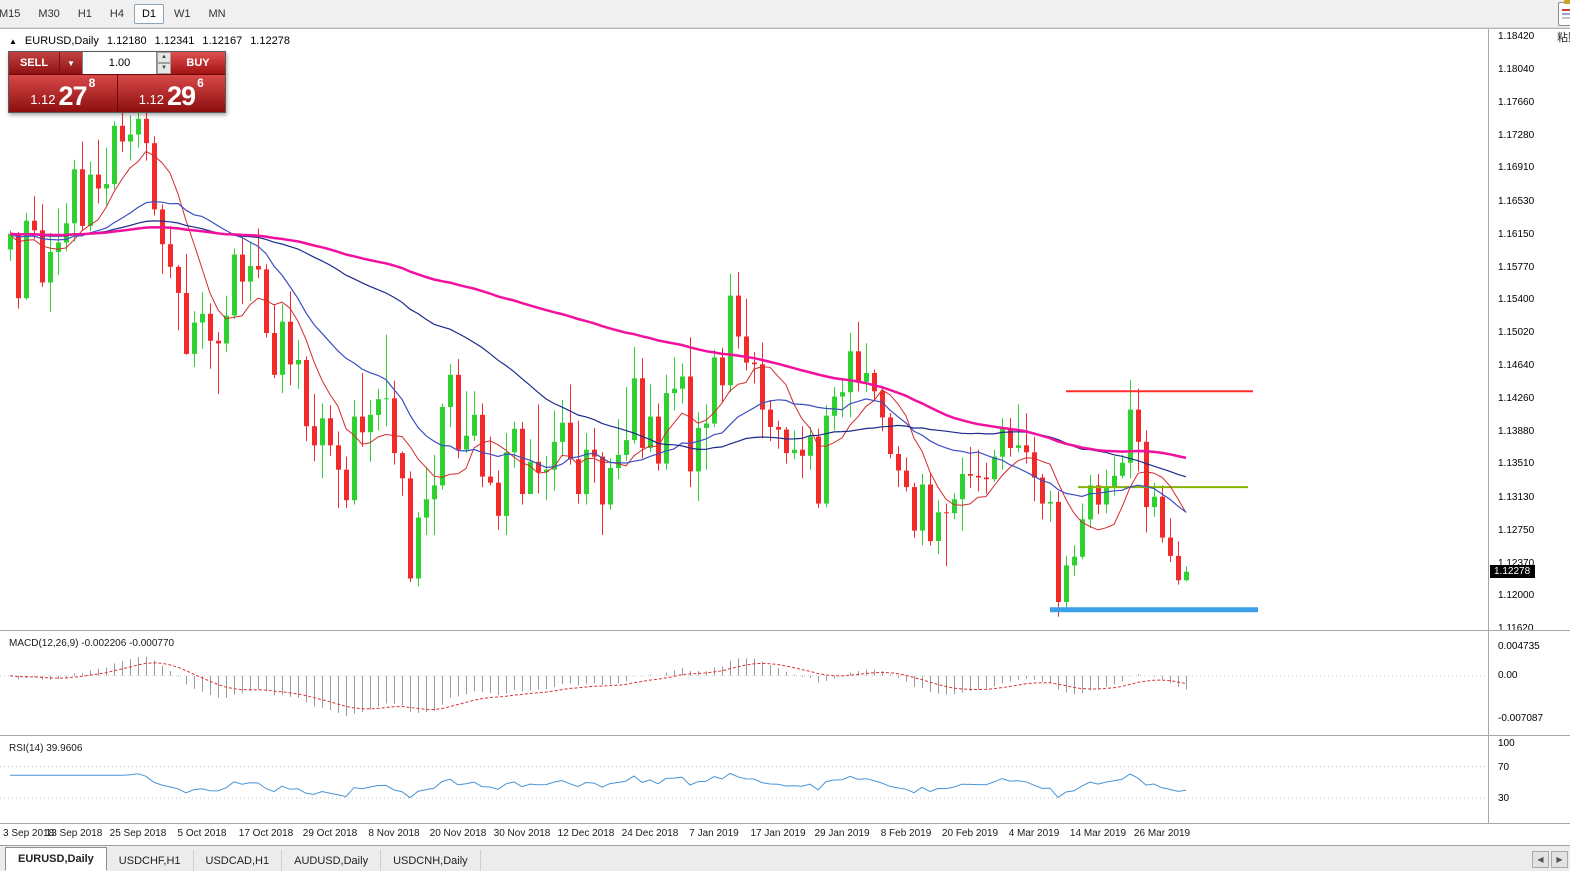  What do you see at coordinates (217, 13) in the screenshot?
I see `timeframe-mn-button: MN` at bounding box center [217, 13].